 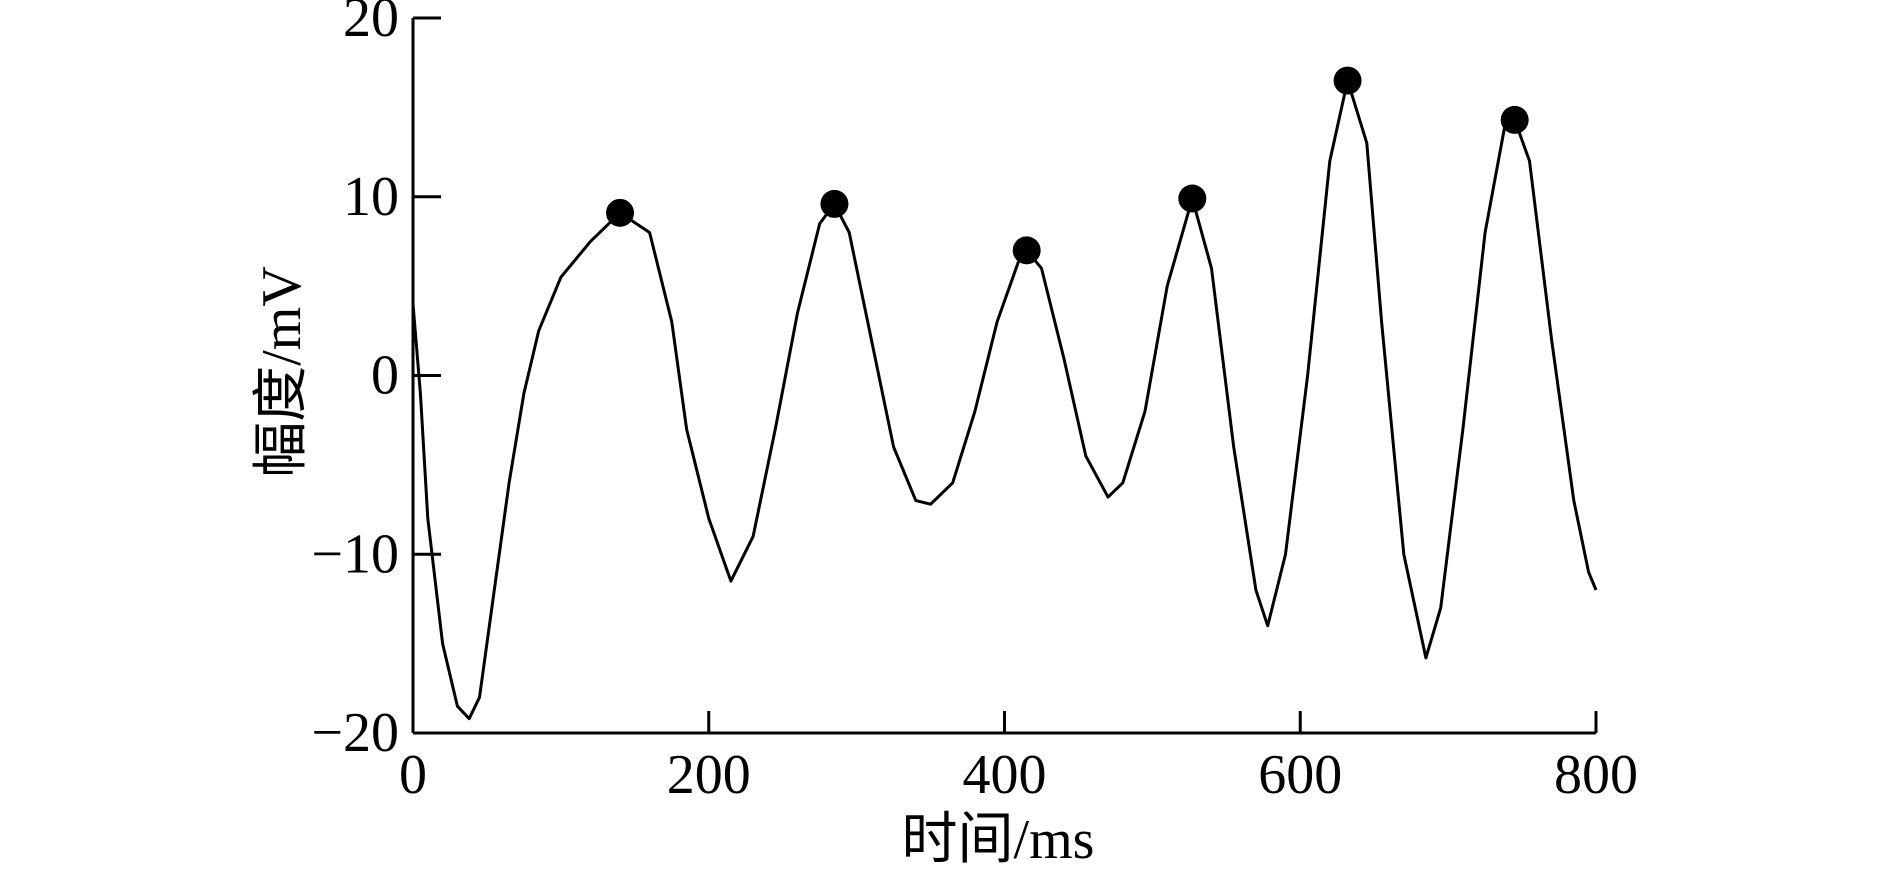 I want to click on x-tick-label: 0, so click(x=413, y=775).